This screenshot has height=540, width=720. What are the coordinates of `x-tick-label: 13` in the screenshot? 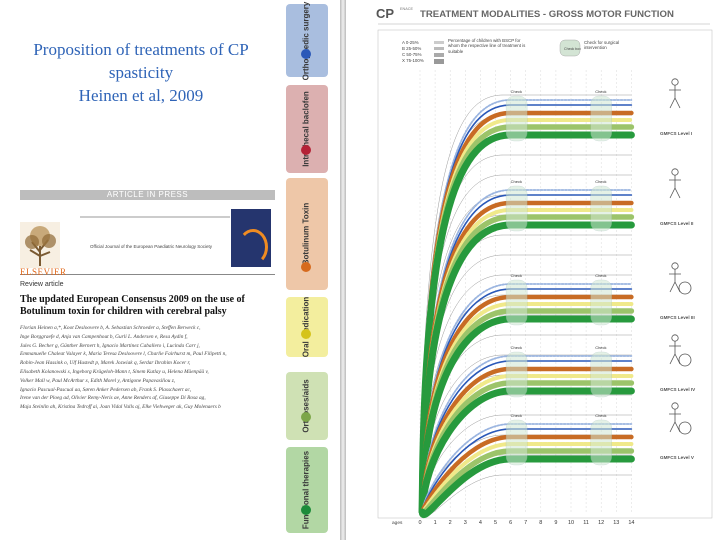 It's located at (616, 523).